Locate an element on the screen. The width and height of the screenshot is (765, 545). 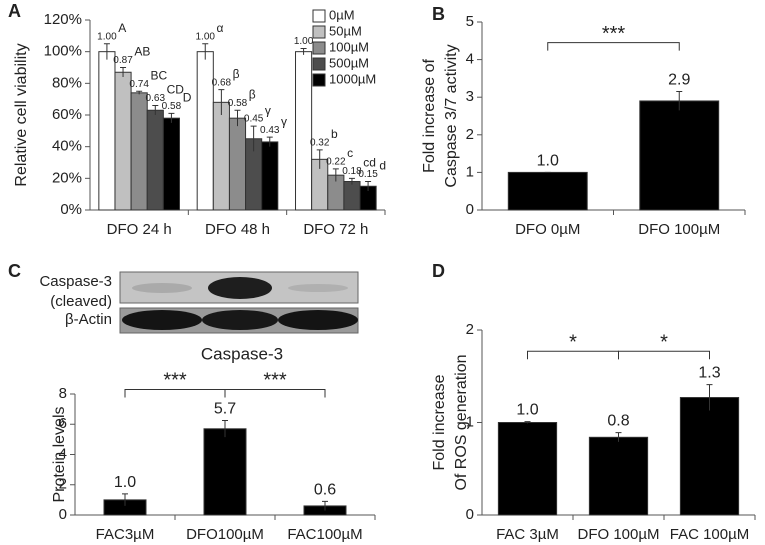
annotation: cd is located at coordinates (369, 163).